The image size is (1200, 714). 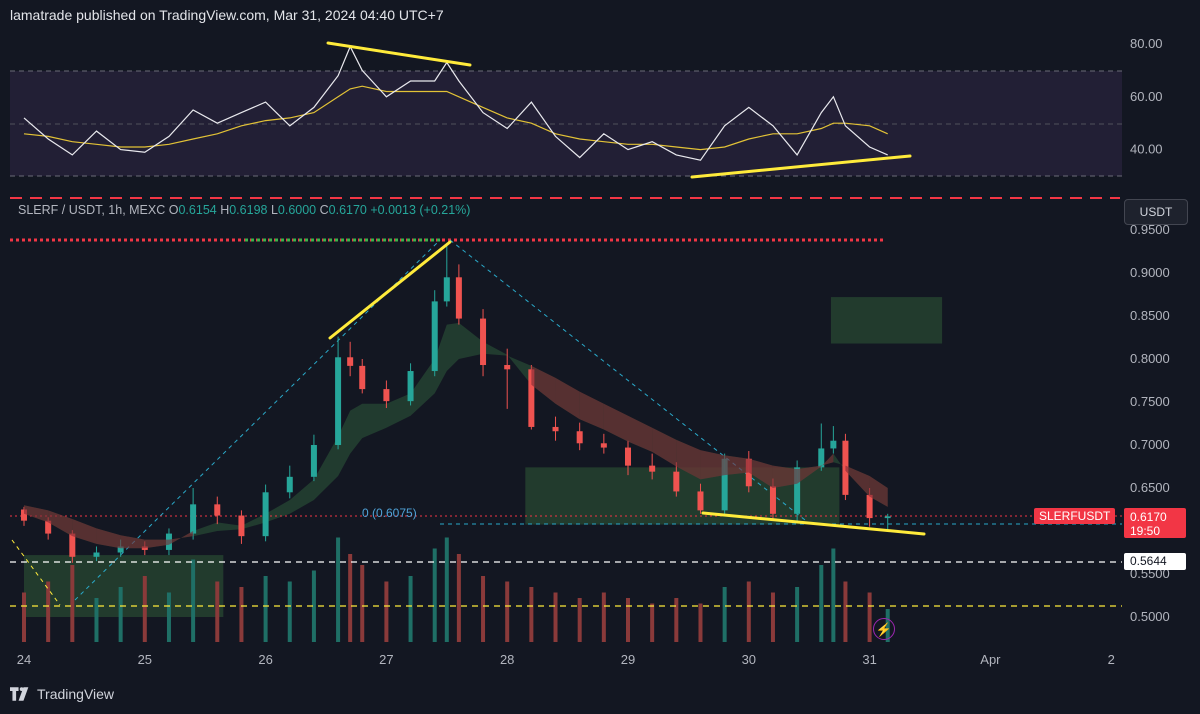 I want to click on rsi-tick-label: 80.00, so click(x=1146, y=43).